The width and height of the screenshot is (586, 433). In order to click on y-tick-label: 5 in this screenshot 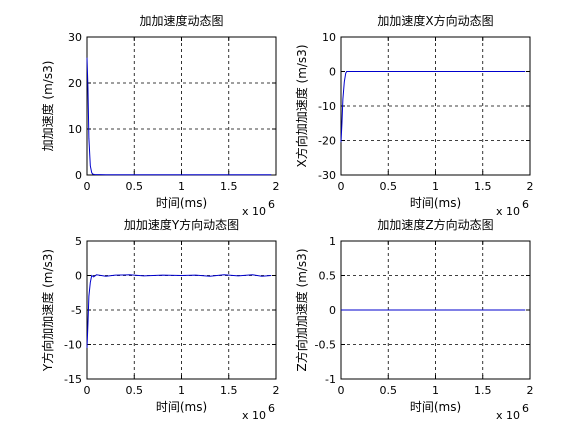, I will do `click(78, 241)`.